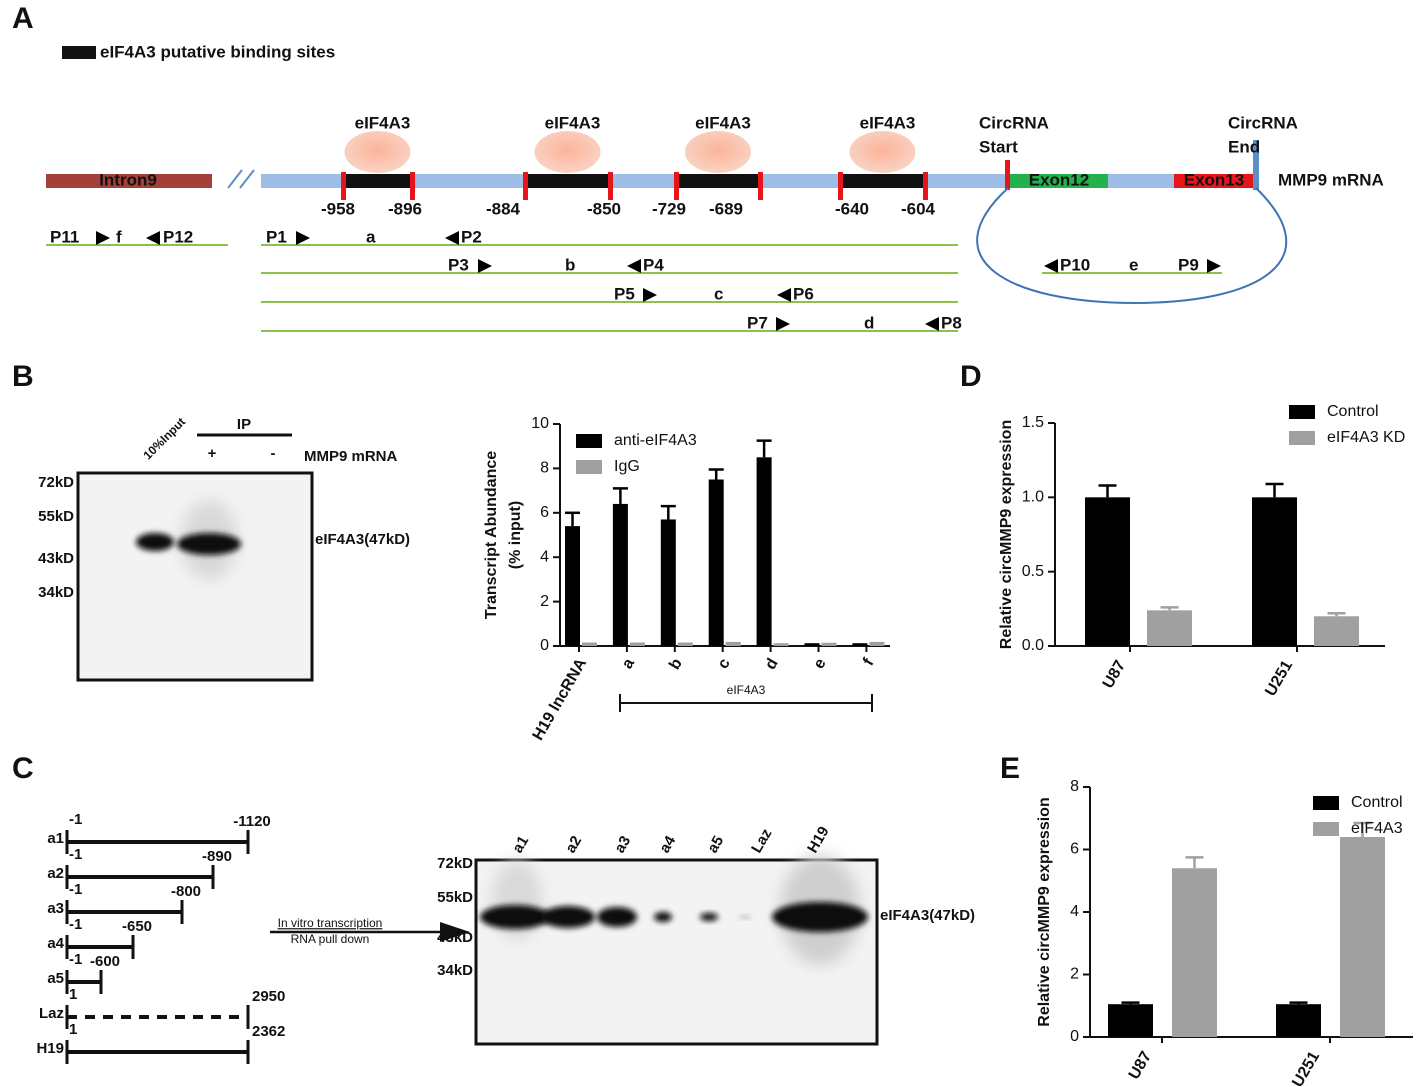  What do you see at coordinates (1140, 1066) in the screenshot?
I see `x-tick-label: U87` at bounding box center [1140, 1066].